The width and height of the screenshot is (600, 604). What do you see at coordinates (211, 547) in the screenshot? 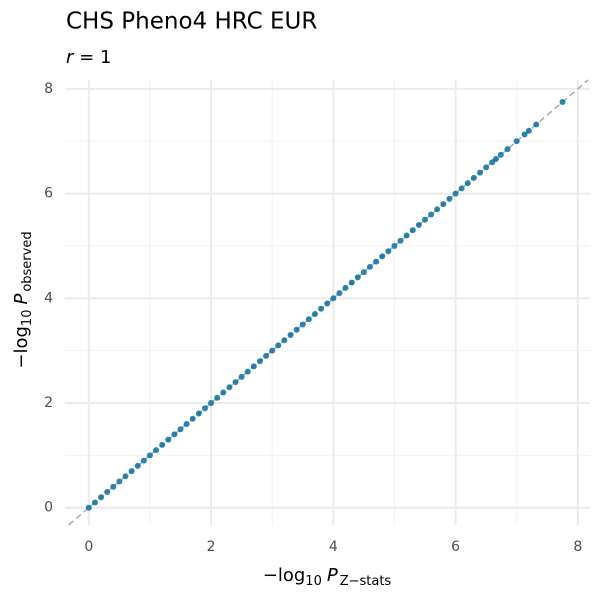
I see `x-tick-label: 2` at bounding box center [211, 547].